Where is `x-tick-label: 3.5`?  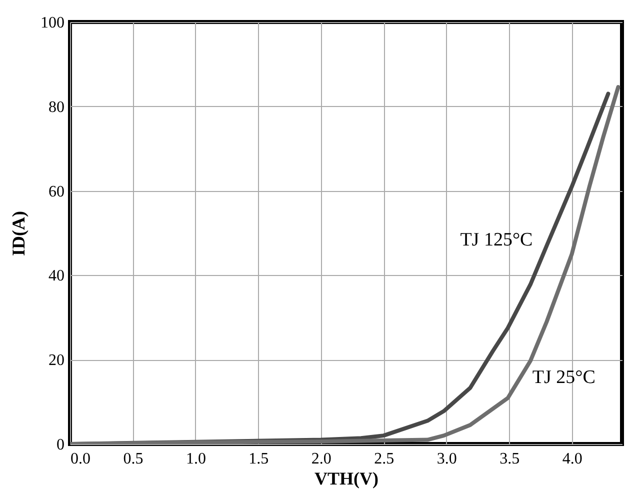 x-tick-label: 3.5 is located at coordinates (510, 459).